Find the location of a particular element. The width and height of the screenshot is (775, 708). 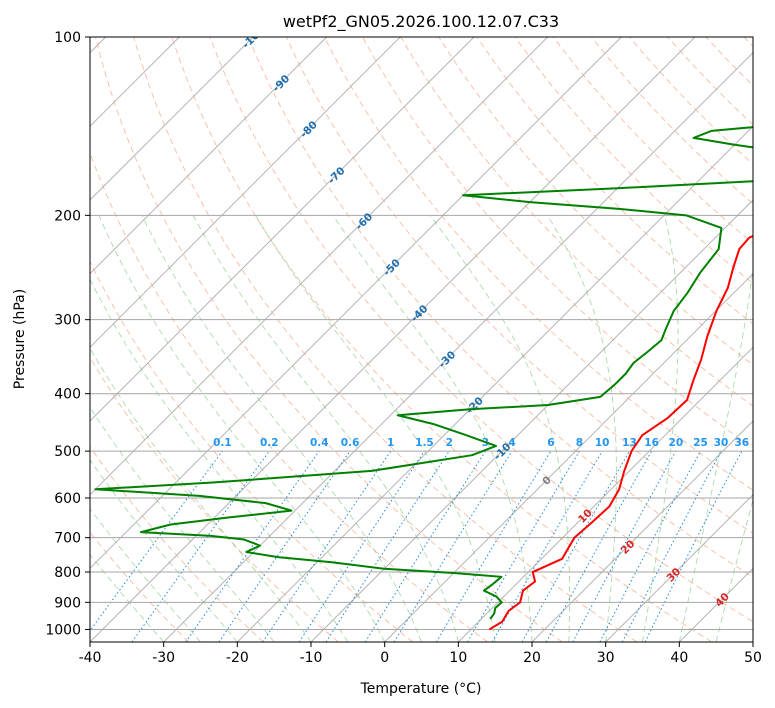

y-tick-label: 400 is located at coordinates (67, 395).